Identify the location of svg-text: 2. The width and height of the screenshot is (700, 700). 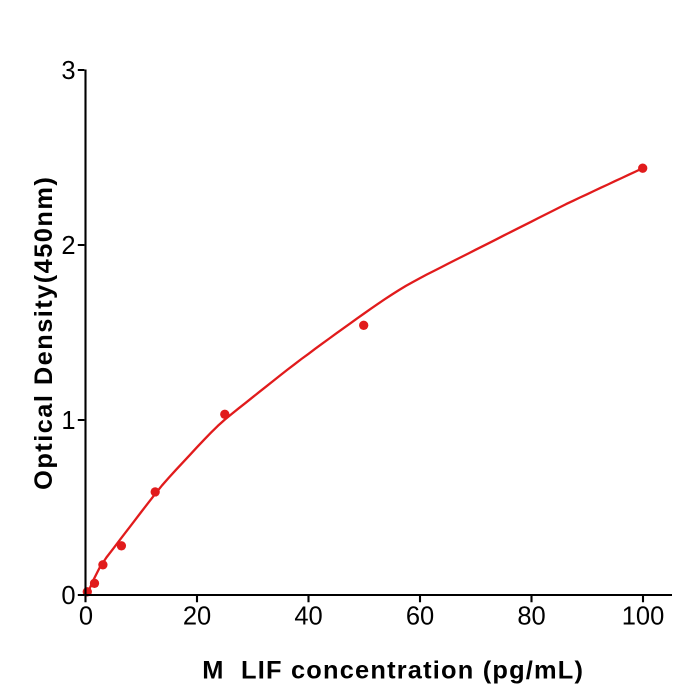
(68, 246).